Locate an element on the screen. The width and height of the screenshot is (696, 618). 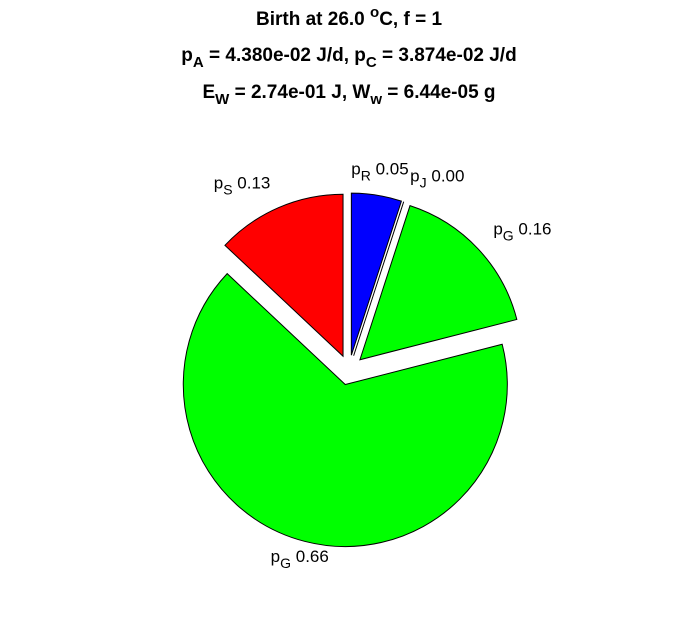
title-segment: A is located at coordinates (198, 62).